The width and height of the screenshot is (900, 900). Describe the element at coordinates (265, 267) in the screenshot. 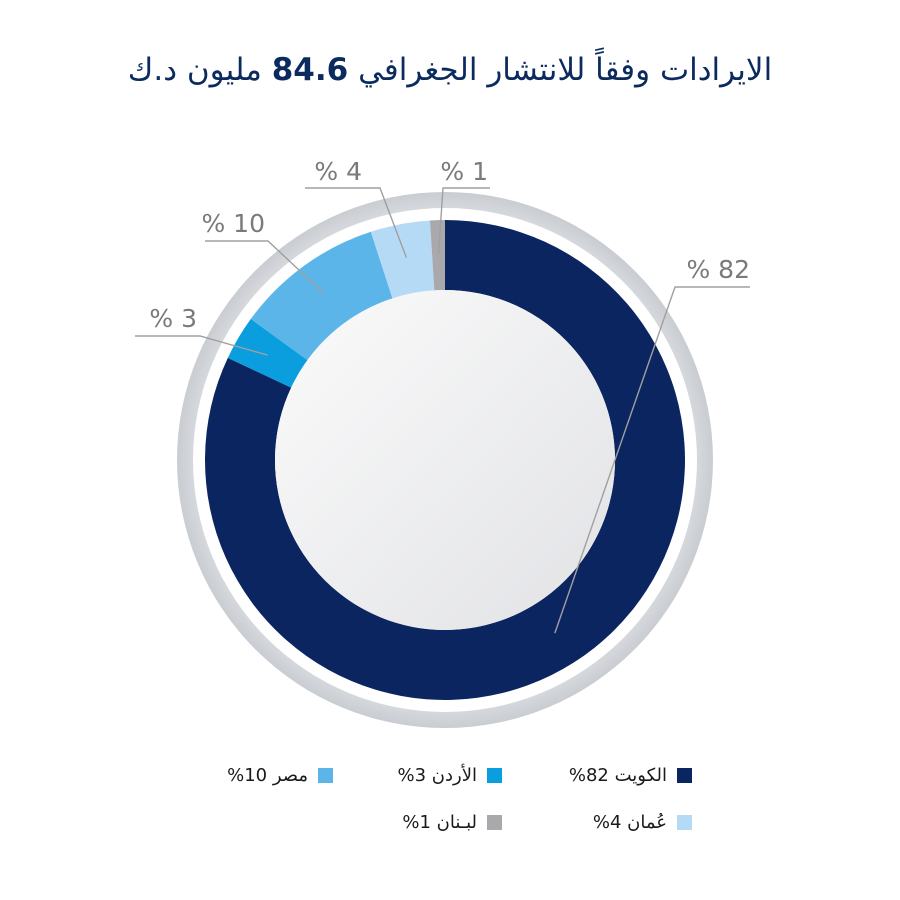

I see `callout-line-egypt` at that location.